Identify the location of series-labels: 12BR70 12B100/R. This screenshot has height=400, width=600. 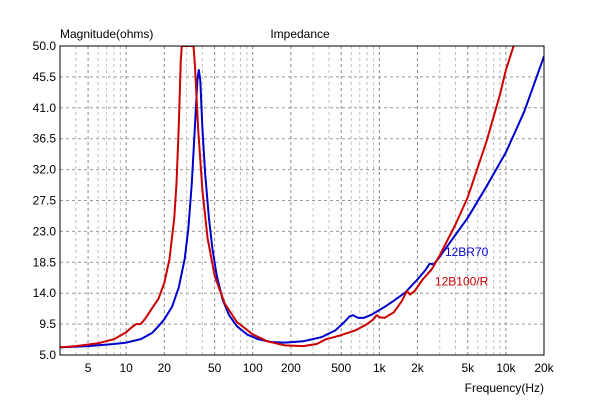
(462, 267).